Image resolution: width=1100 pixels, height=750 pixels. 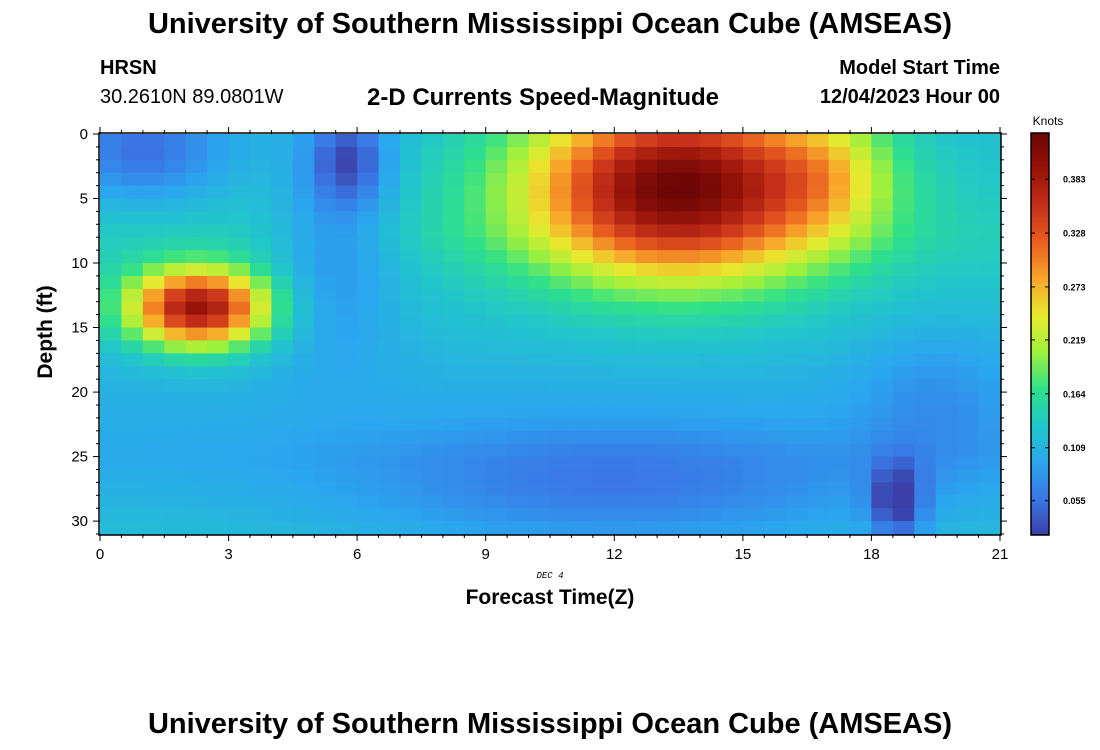 I want to click on colorbar-tick-label: 0.383, so click(x=1074, y=180).